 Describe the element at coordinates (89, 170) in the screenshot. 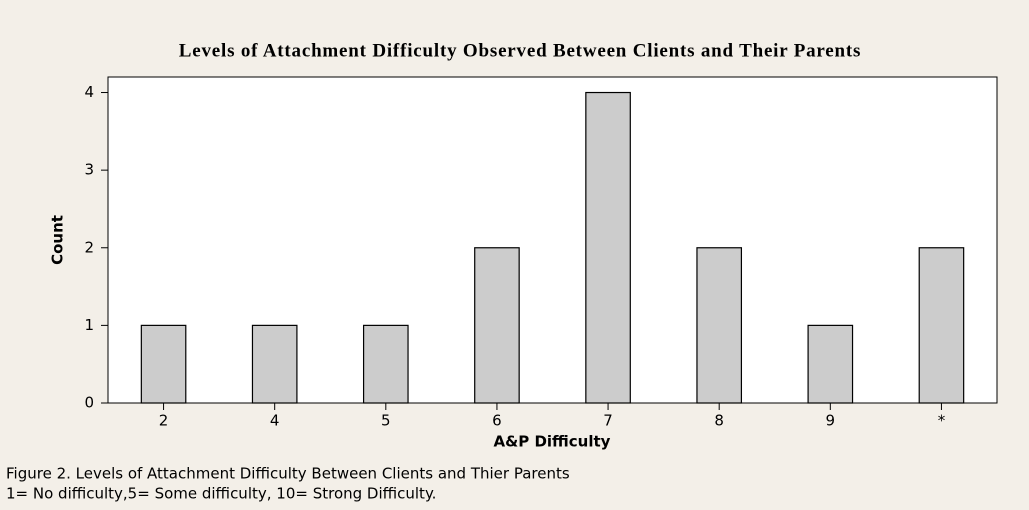

I see `y-tick-label: 3` at that location.